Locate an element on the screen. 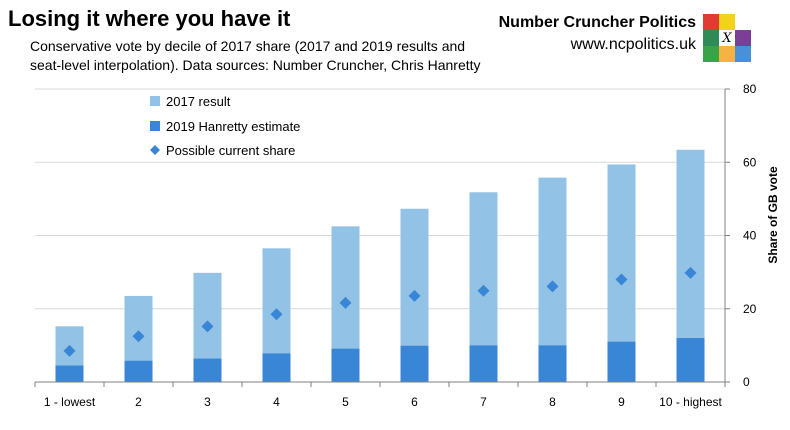 The image size is (790, 430). chart-title: Losing it where you have it is located at coordinates (149, 18).